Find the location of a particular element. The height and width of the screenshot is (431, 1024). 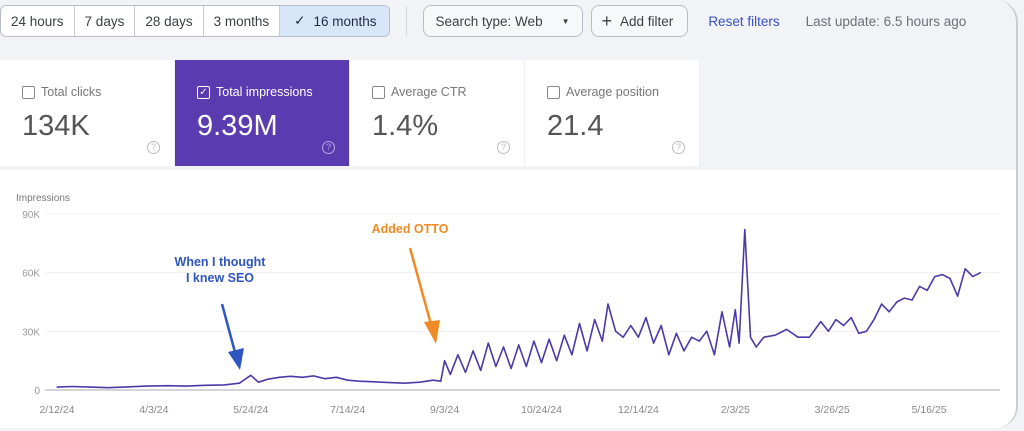

x-tick-label: 2/3/25 is located at coordinates (735, 410).